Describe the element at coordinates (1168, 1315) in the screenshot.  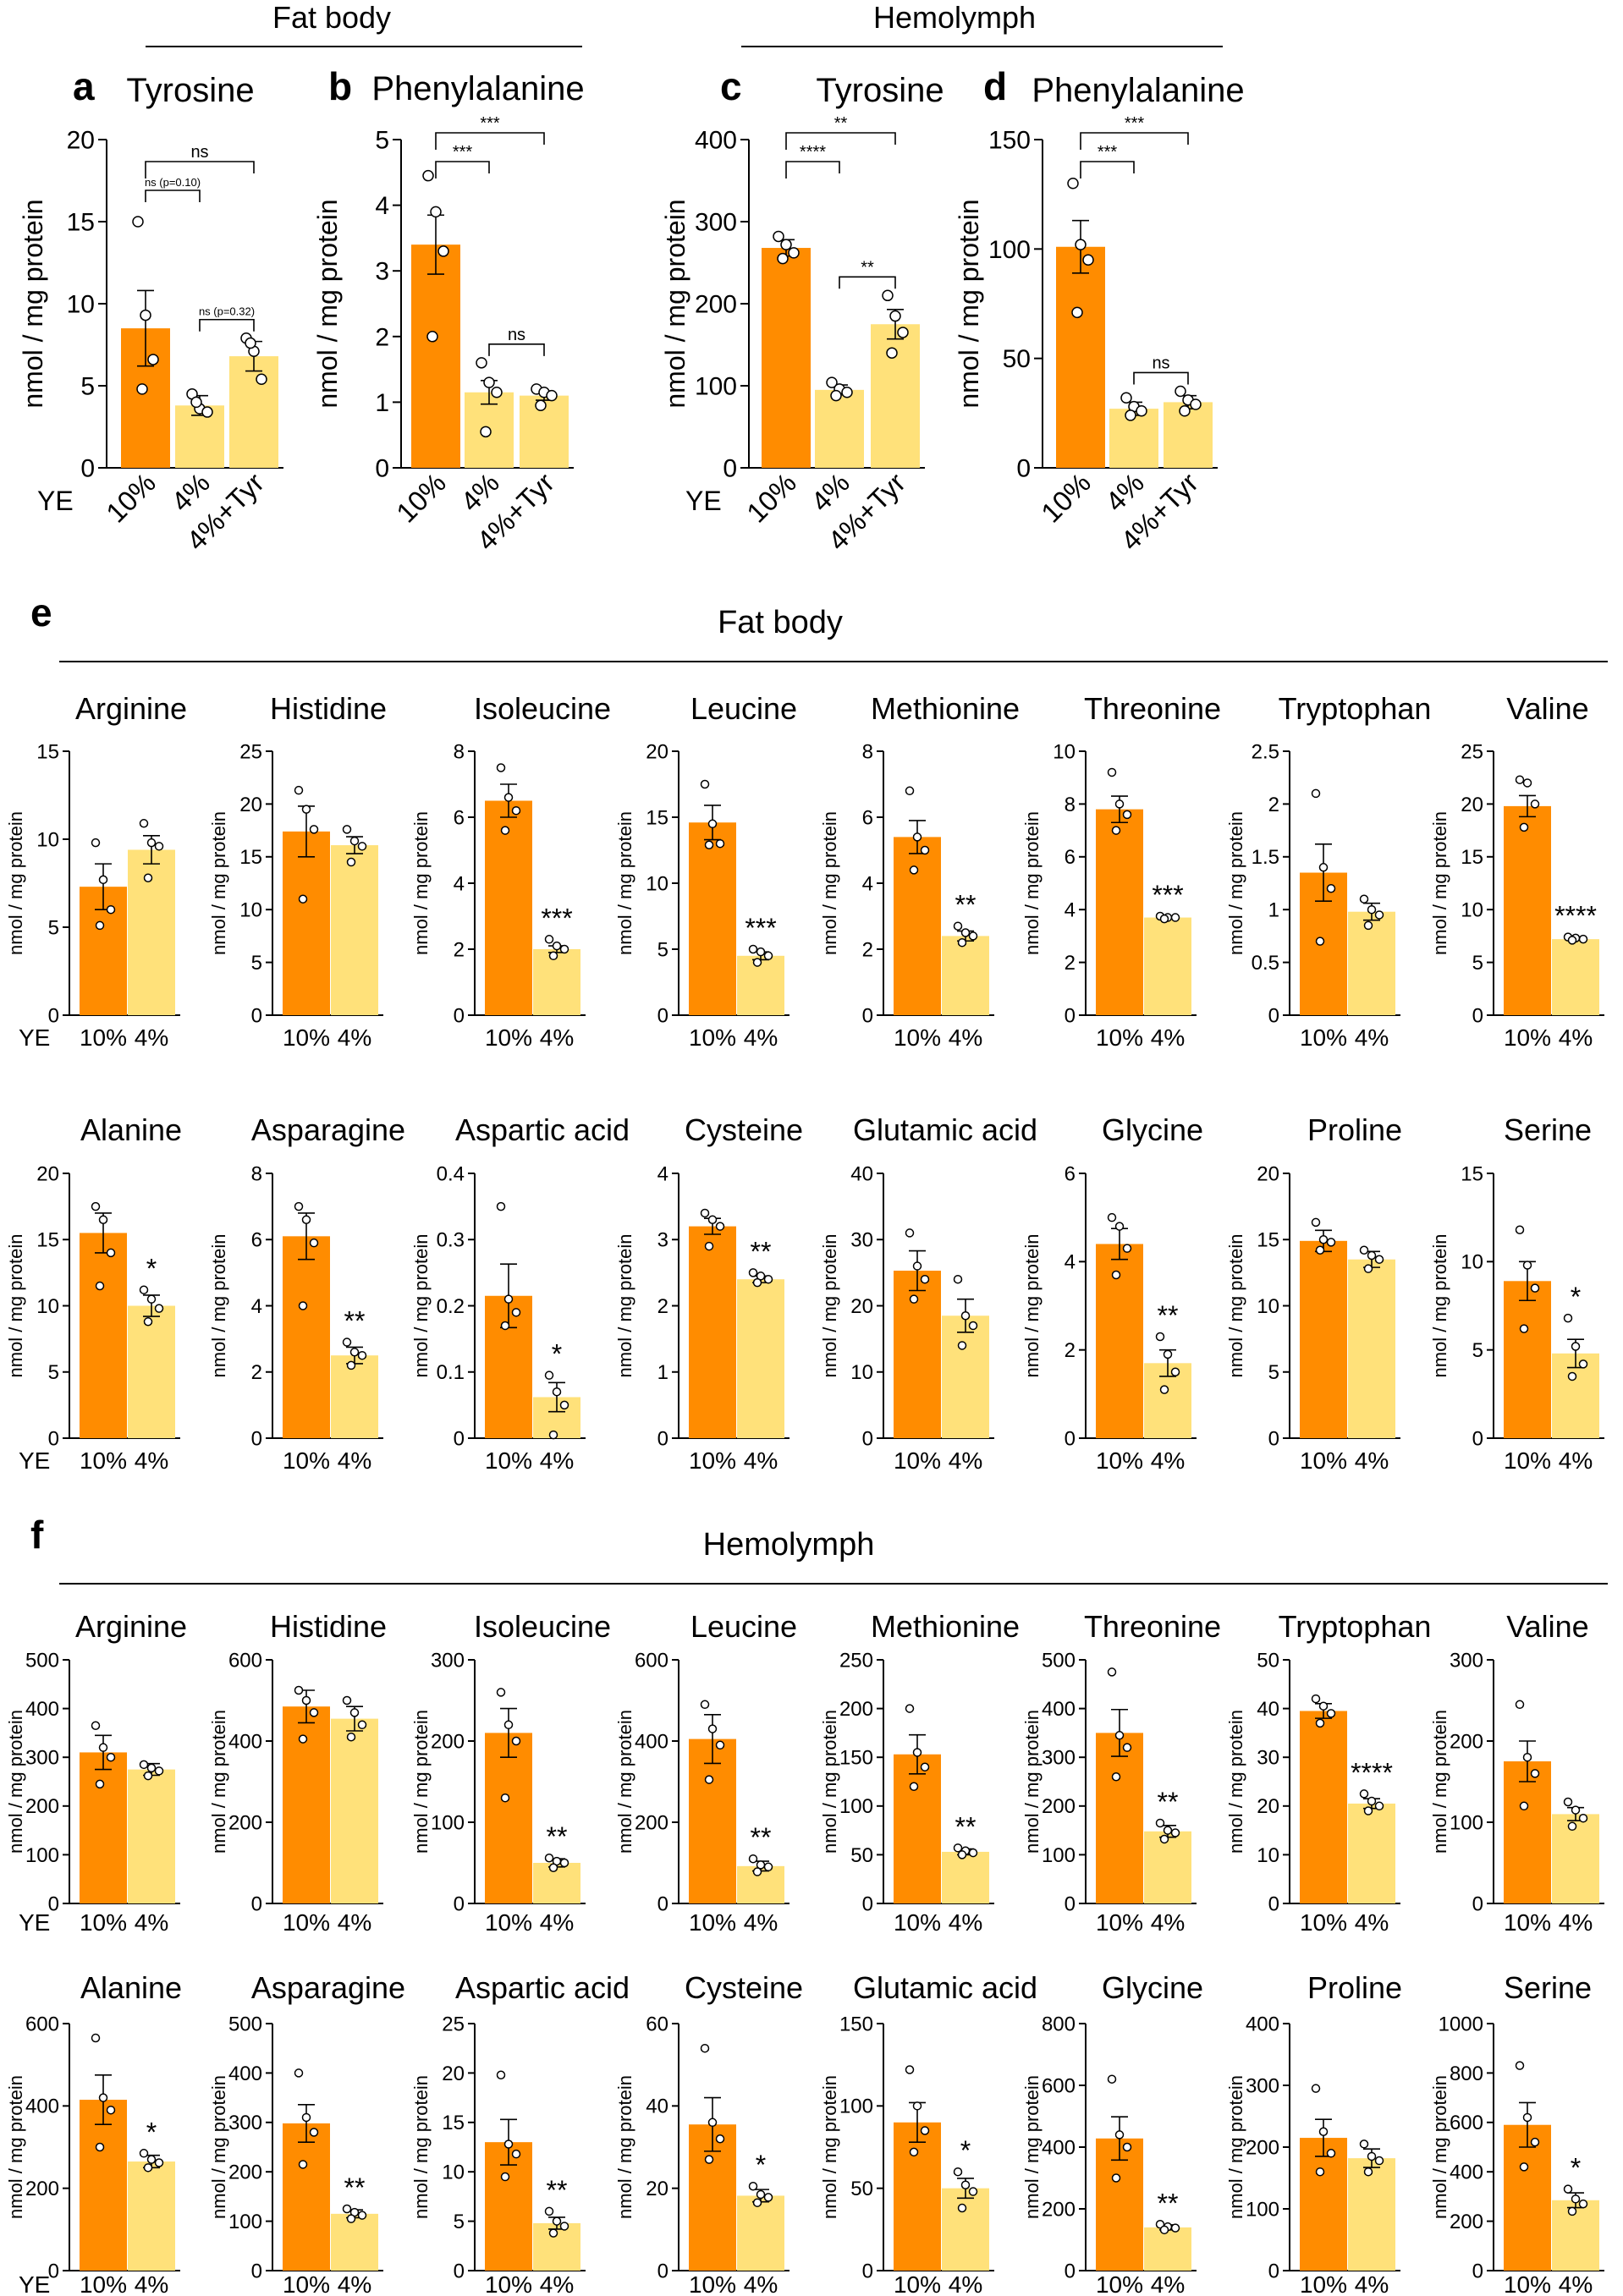
I see `sig-star: **` at that location.